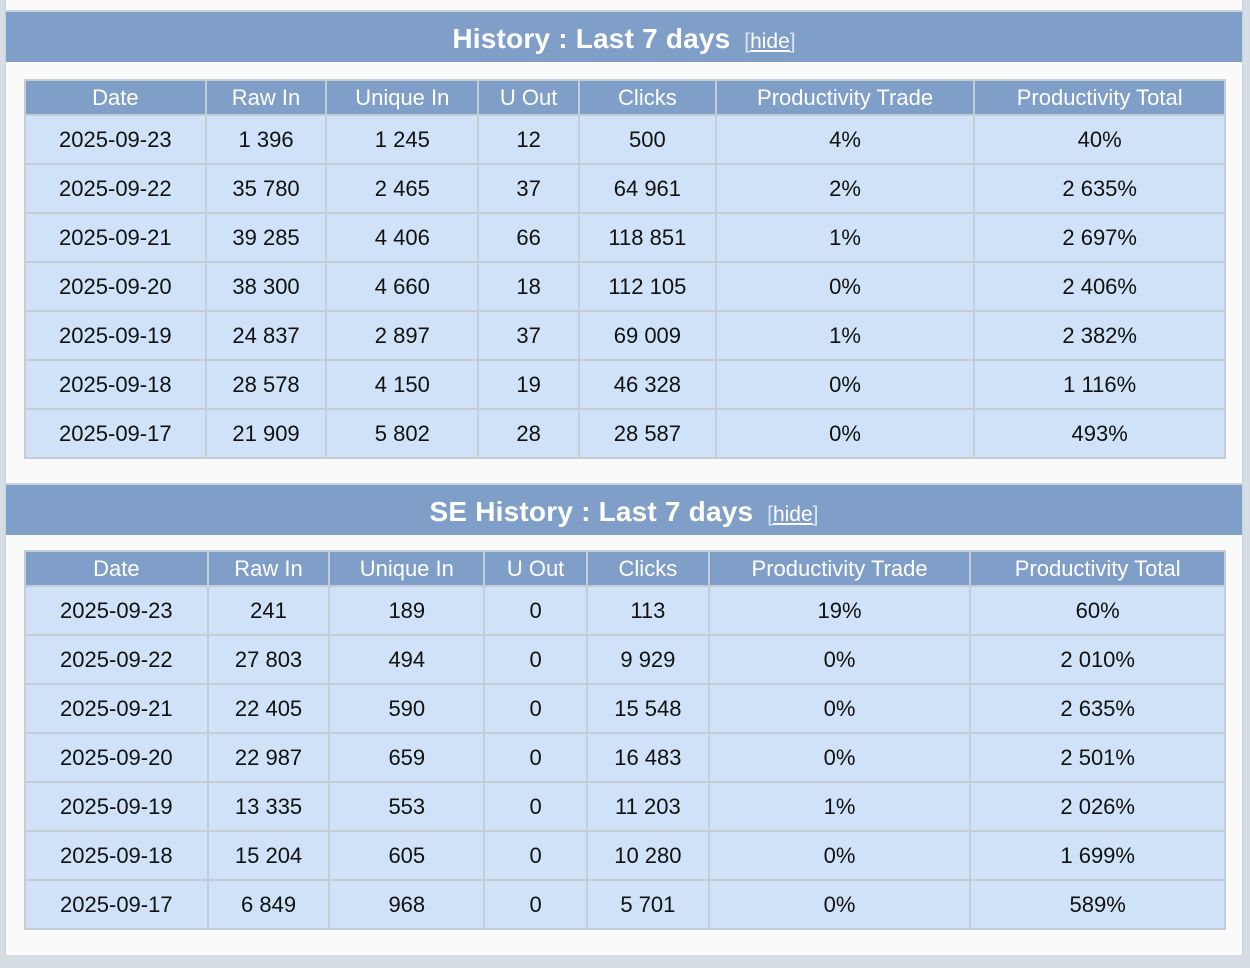 This screenshot has width=1250, height=968. Describe the element at coordinates (407, 855) in the screenshot. I see `cell-unique-in: 605` at that location.